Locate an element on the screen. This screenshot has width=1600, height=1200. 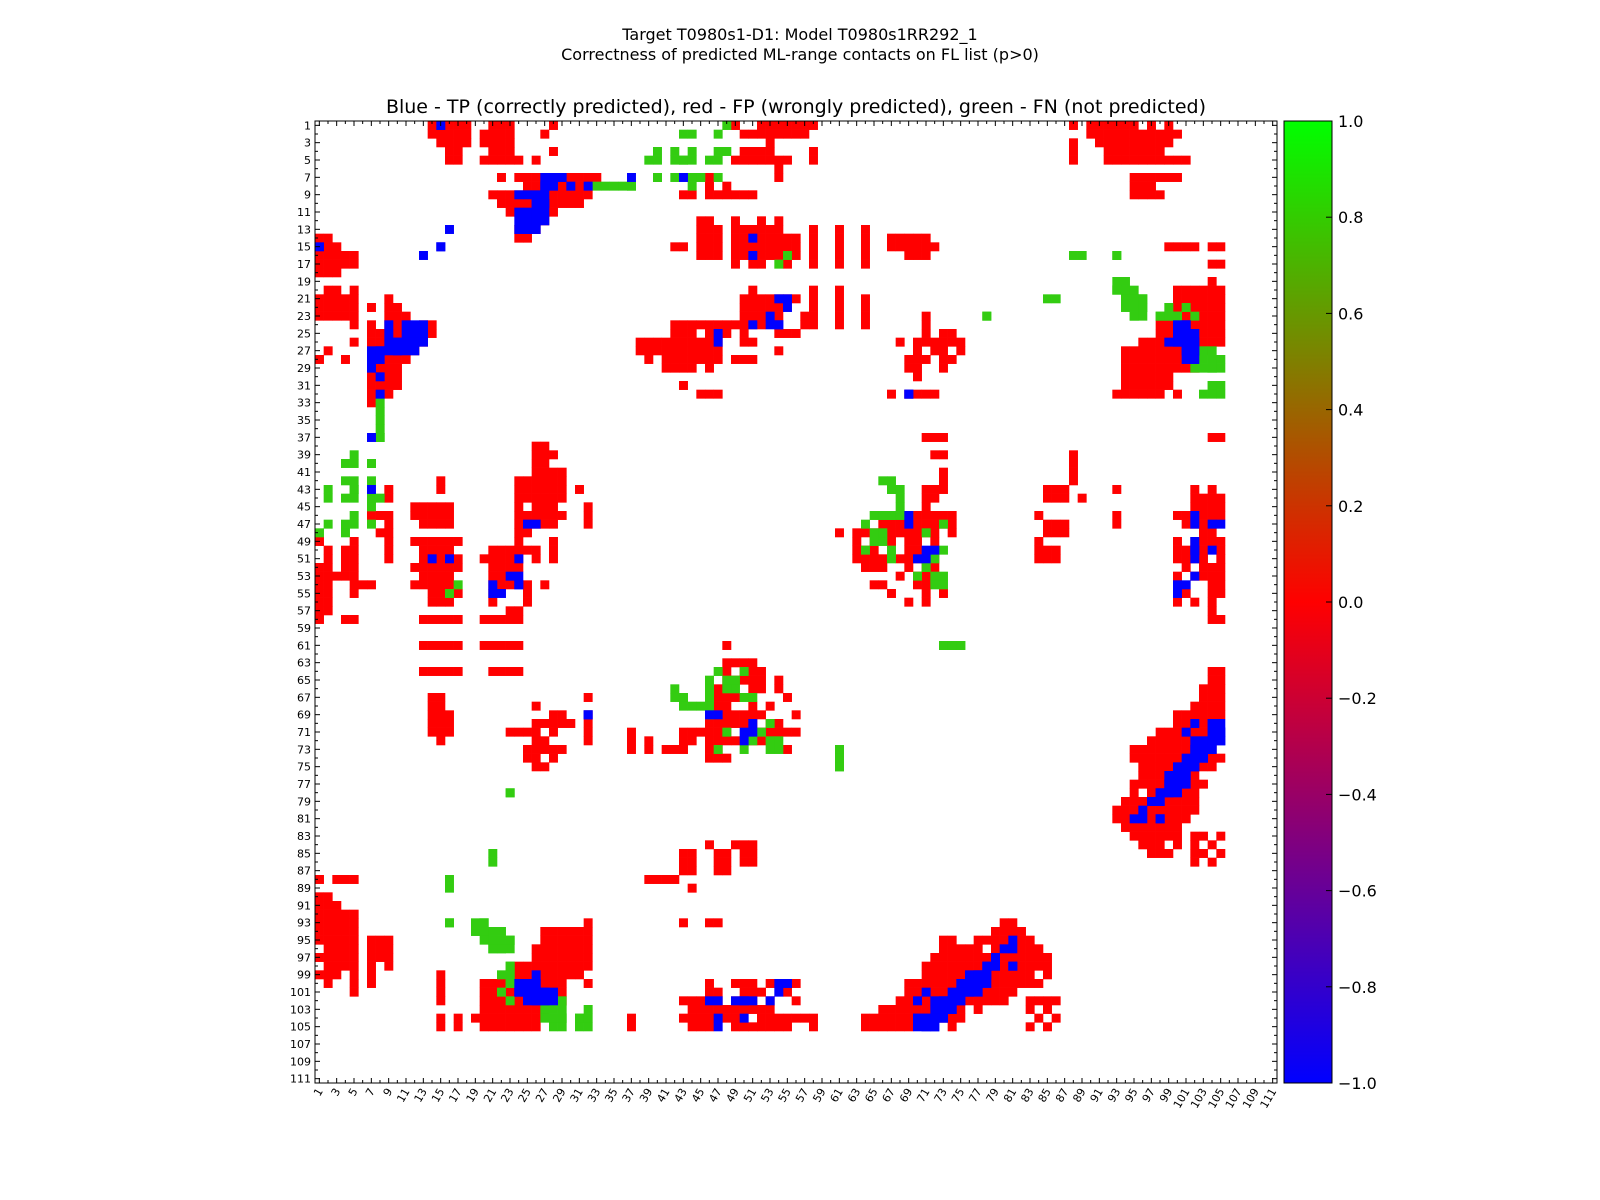
y-tick-label: 41 is located at coordinates (304, 472).